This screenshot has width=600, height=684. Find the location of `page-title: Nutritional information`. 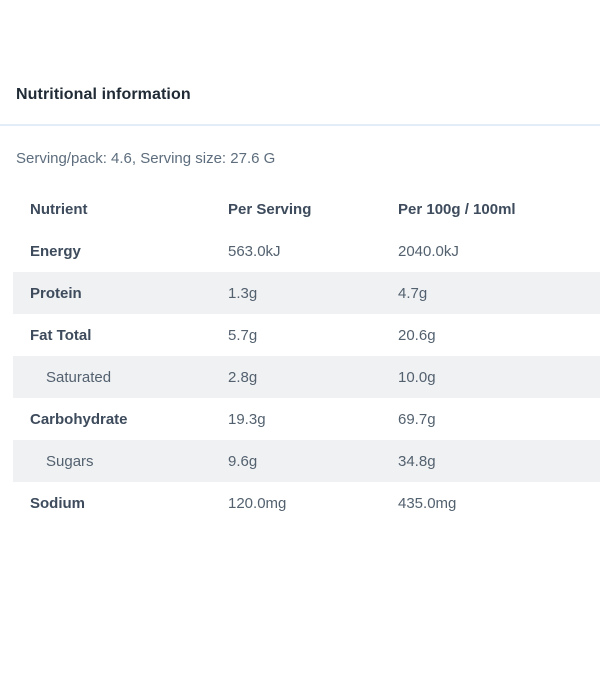

page-title: Nutritional information is located at coordinates (103, 94).